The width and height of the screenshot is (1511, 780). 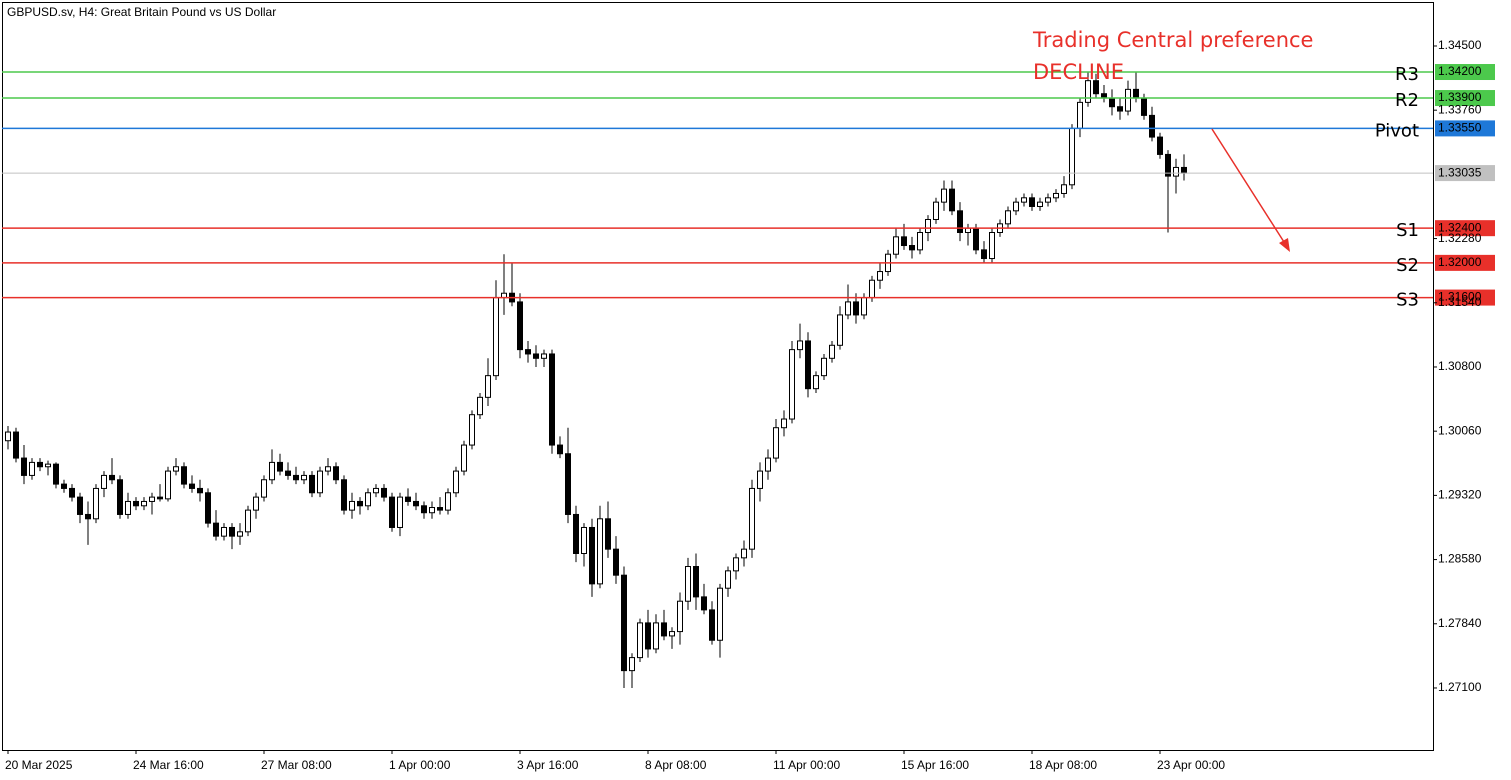 What do you see at coordinates (1460, 687) in the screenshot?
I see `y-tick-label: 1.27100` at bounding box center [1460, 687].